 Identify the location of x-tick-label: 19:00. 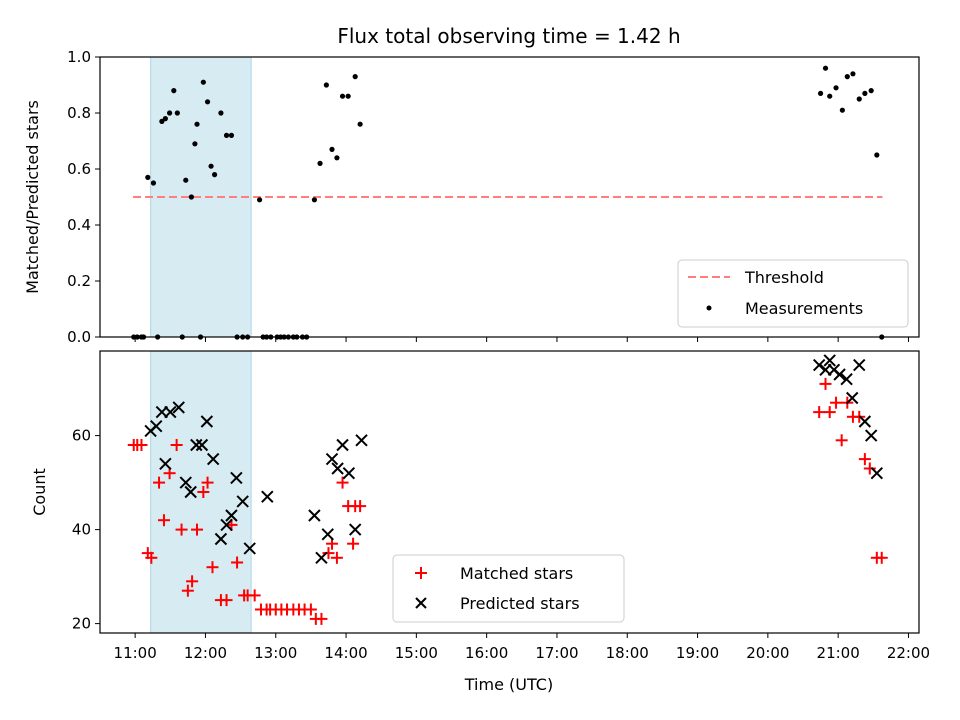
(697, 653).